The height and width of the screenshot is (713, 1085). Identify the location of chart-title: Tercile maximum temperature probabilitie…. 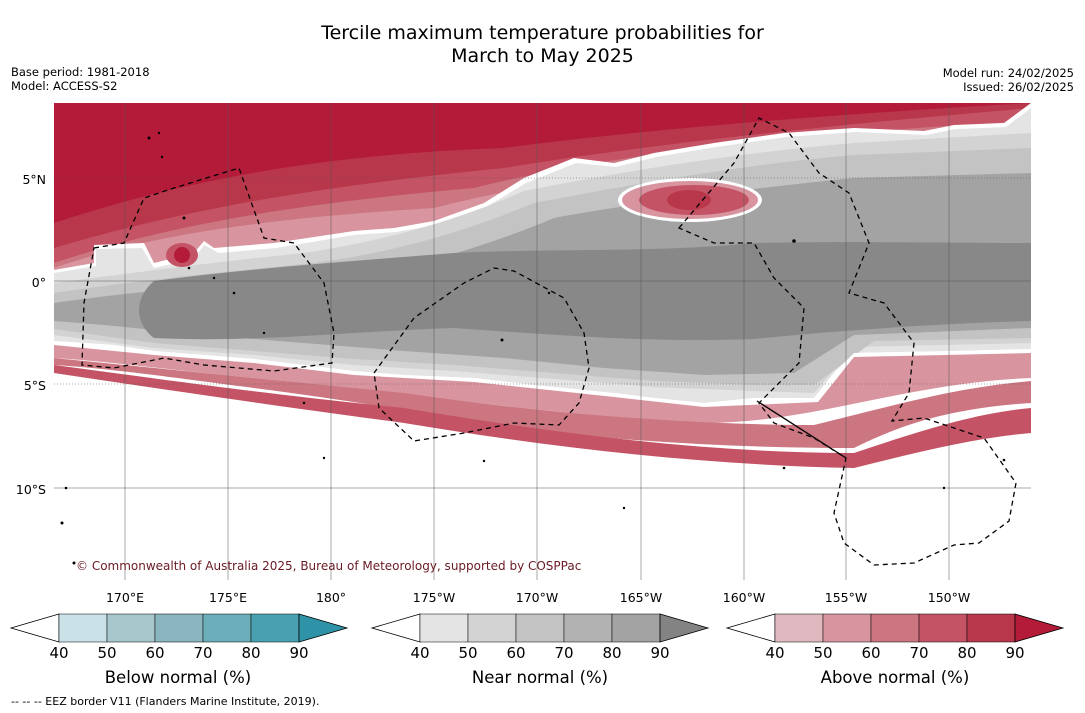
(542, 45).